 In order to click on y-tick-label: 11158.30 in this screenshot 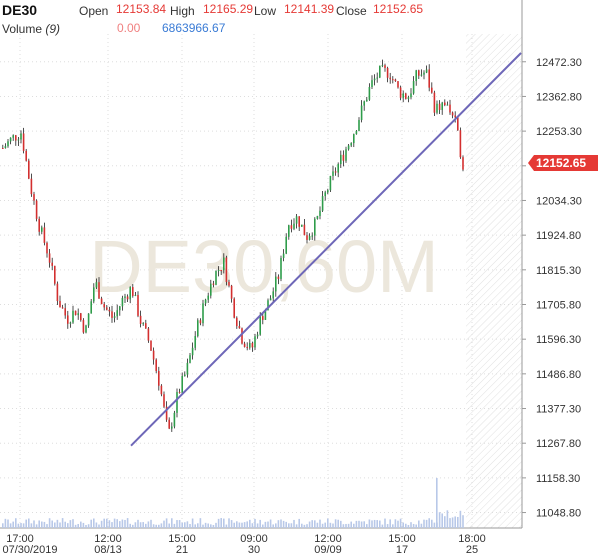, I will do `click(558, 479)`.